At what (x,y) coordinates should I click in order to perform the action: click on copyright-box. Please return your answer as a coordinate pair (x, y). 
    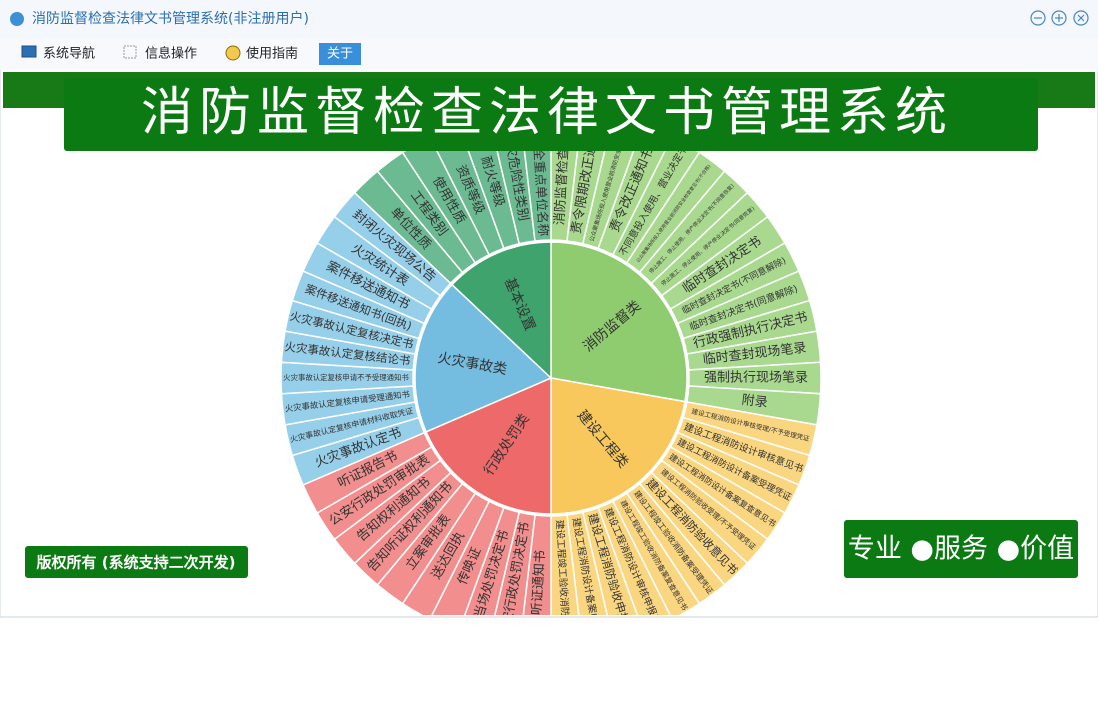
    Looking at the image, I should click on (136, 562).